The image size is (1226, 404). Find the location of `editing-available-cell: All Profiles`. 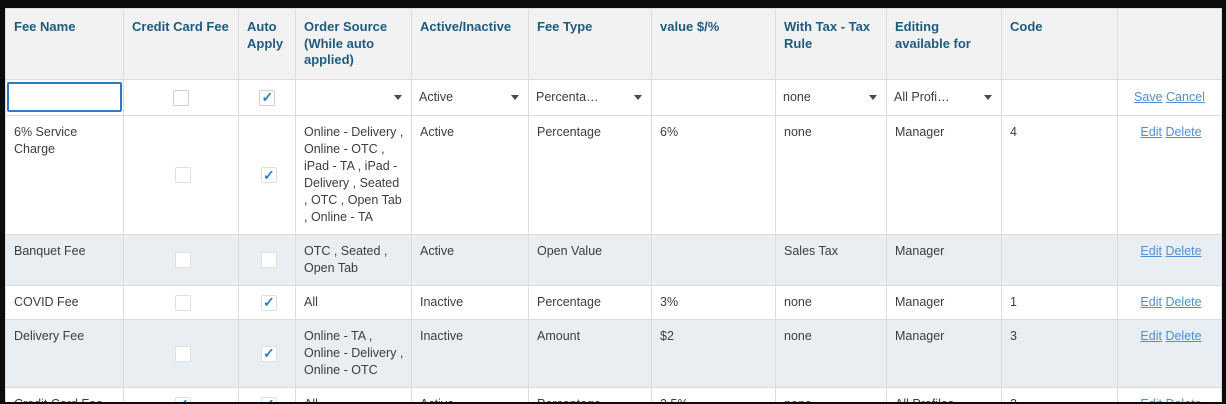

editing-available-cell: All Profiles is located at coordinates (944, 394).